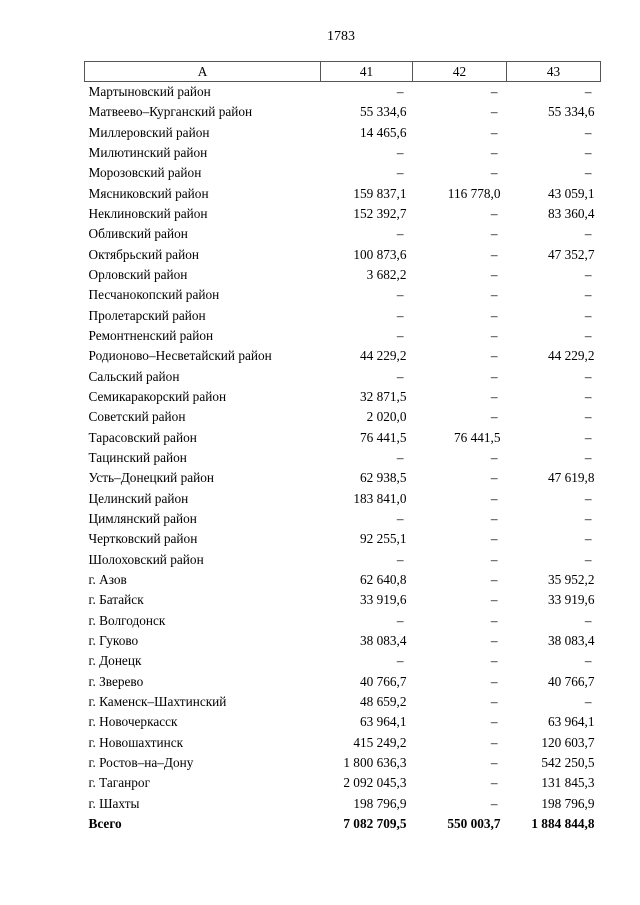 This screenshot has width=640, height=905. I want to click on table-row: г. Ростов–на–Дону 1 800 636,3 – 542 250,5, so click(343, 763).